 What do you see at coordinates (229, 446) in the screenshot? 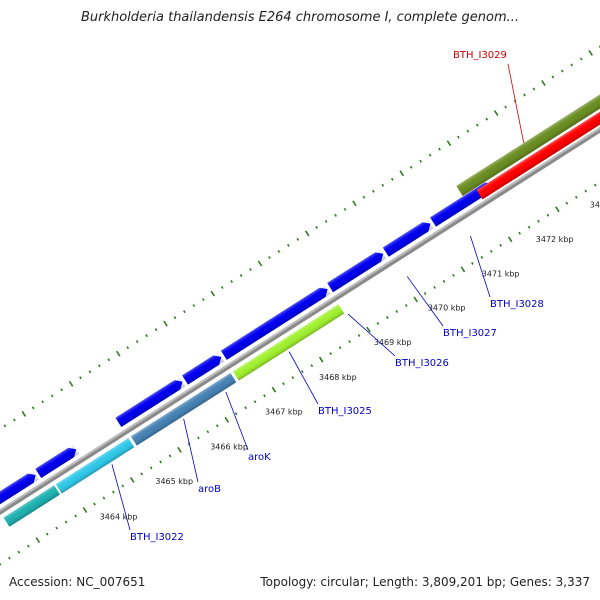
I see `kbp-label: 3466 kbp` at bounding box center [229, 446].